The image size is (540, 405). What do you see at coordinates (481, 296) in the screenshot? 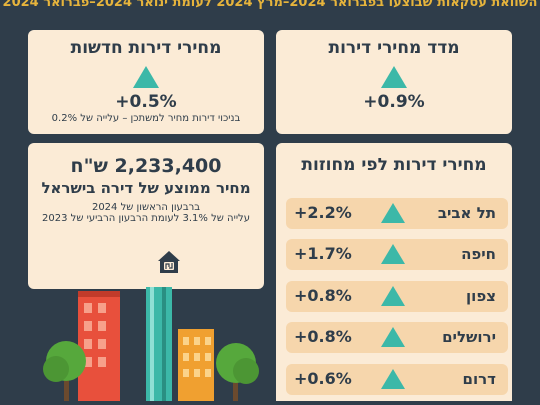
I see `district-name: צפון` at bounding box center [481, 296].